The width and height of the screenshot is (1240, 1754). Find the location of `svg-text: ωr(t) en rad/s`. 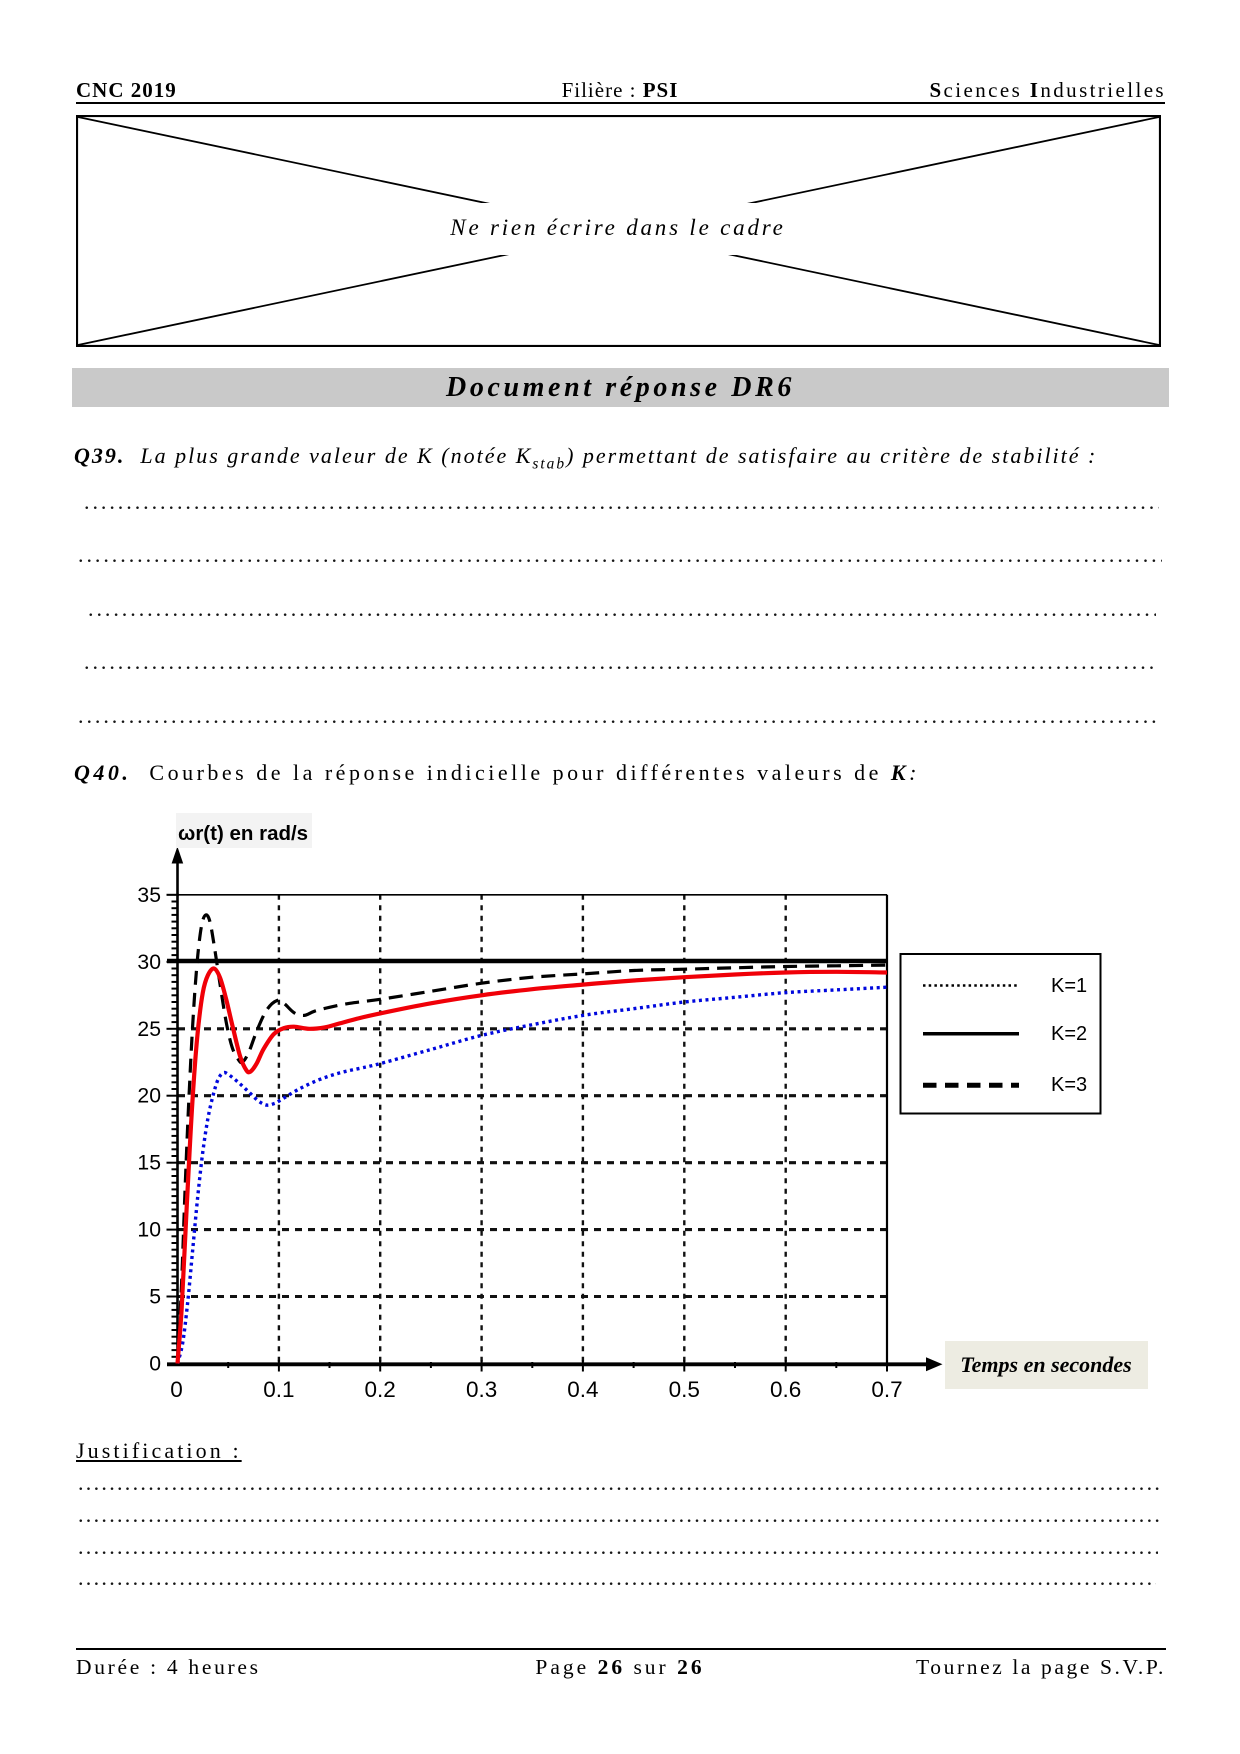

svg-text: ωr(t) en rad/s is located at coordinates (243, 833).